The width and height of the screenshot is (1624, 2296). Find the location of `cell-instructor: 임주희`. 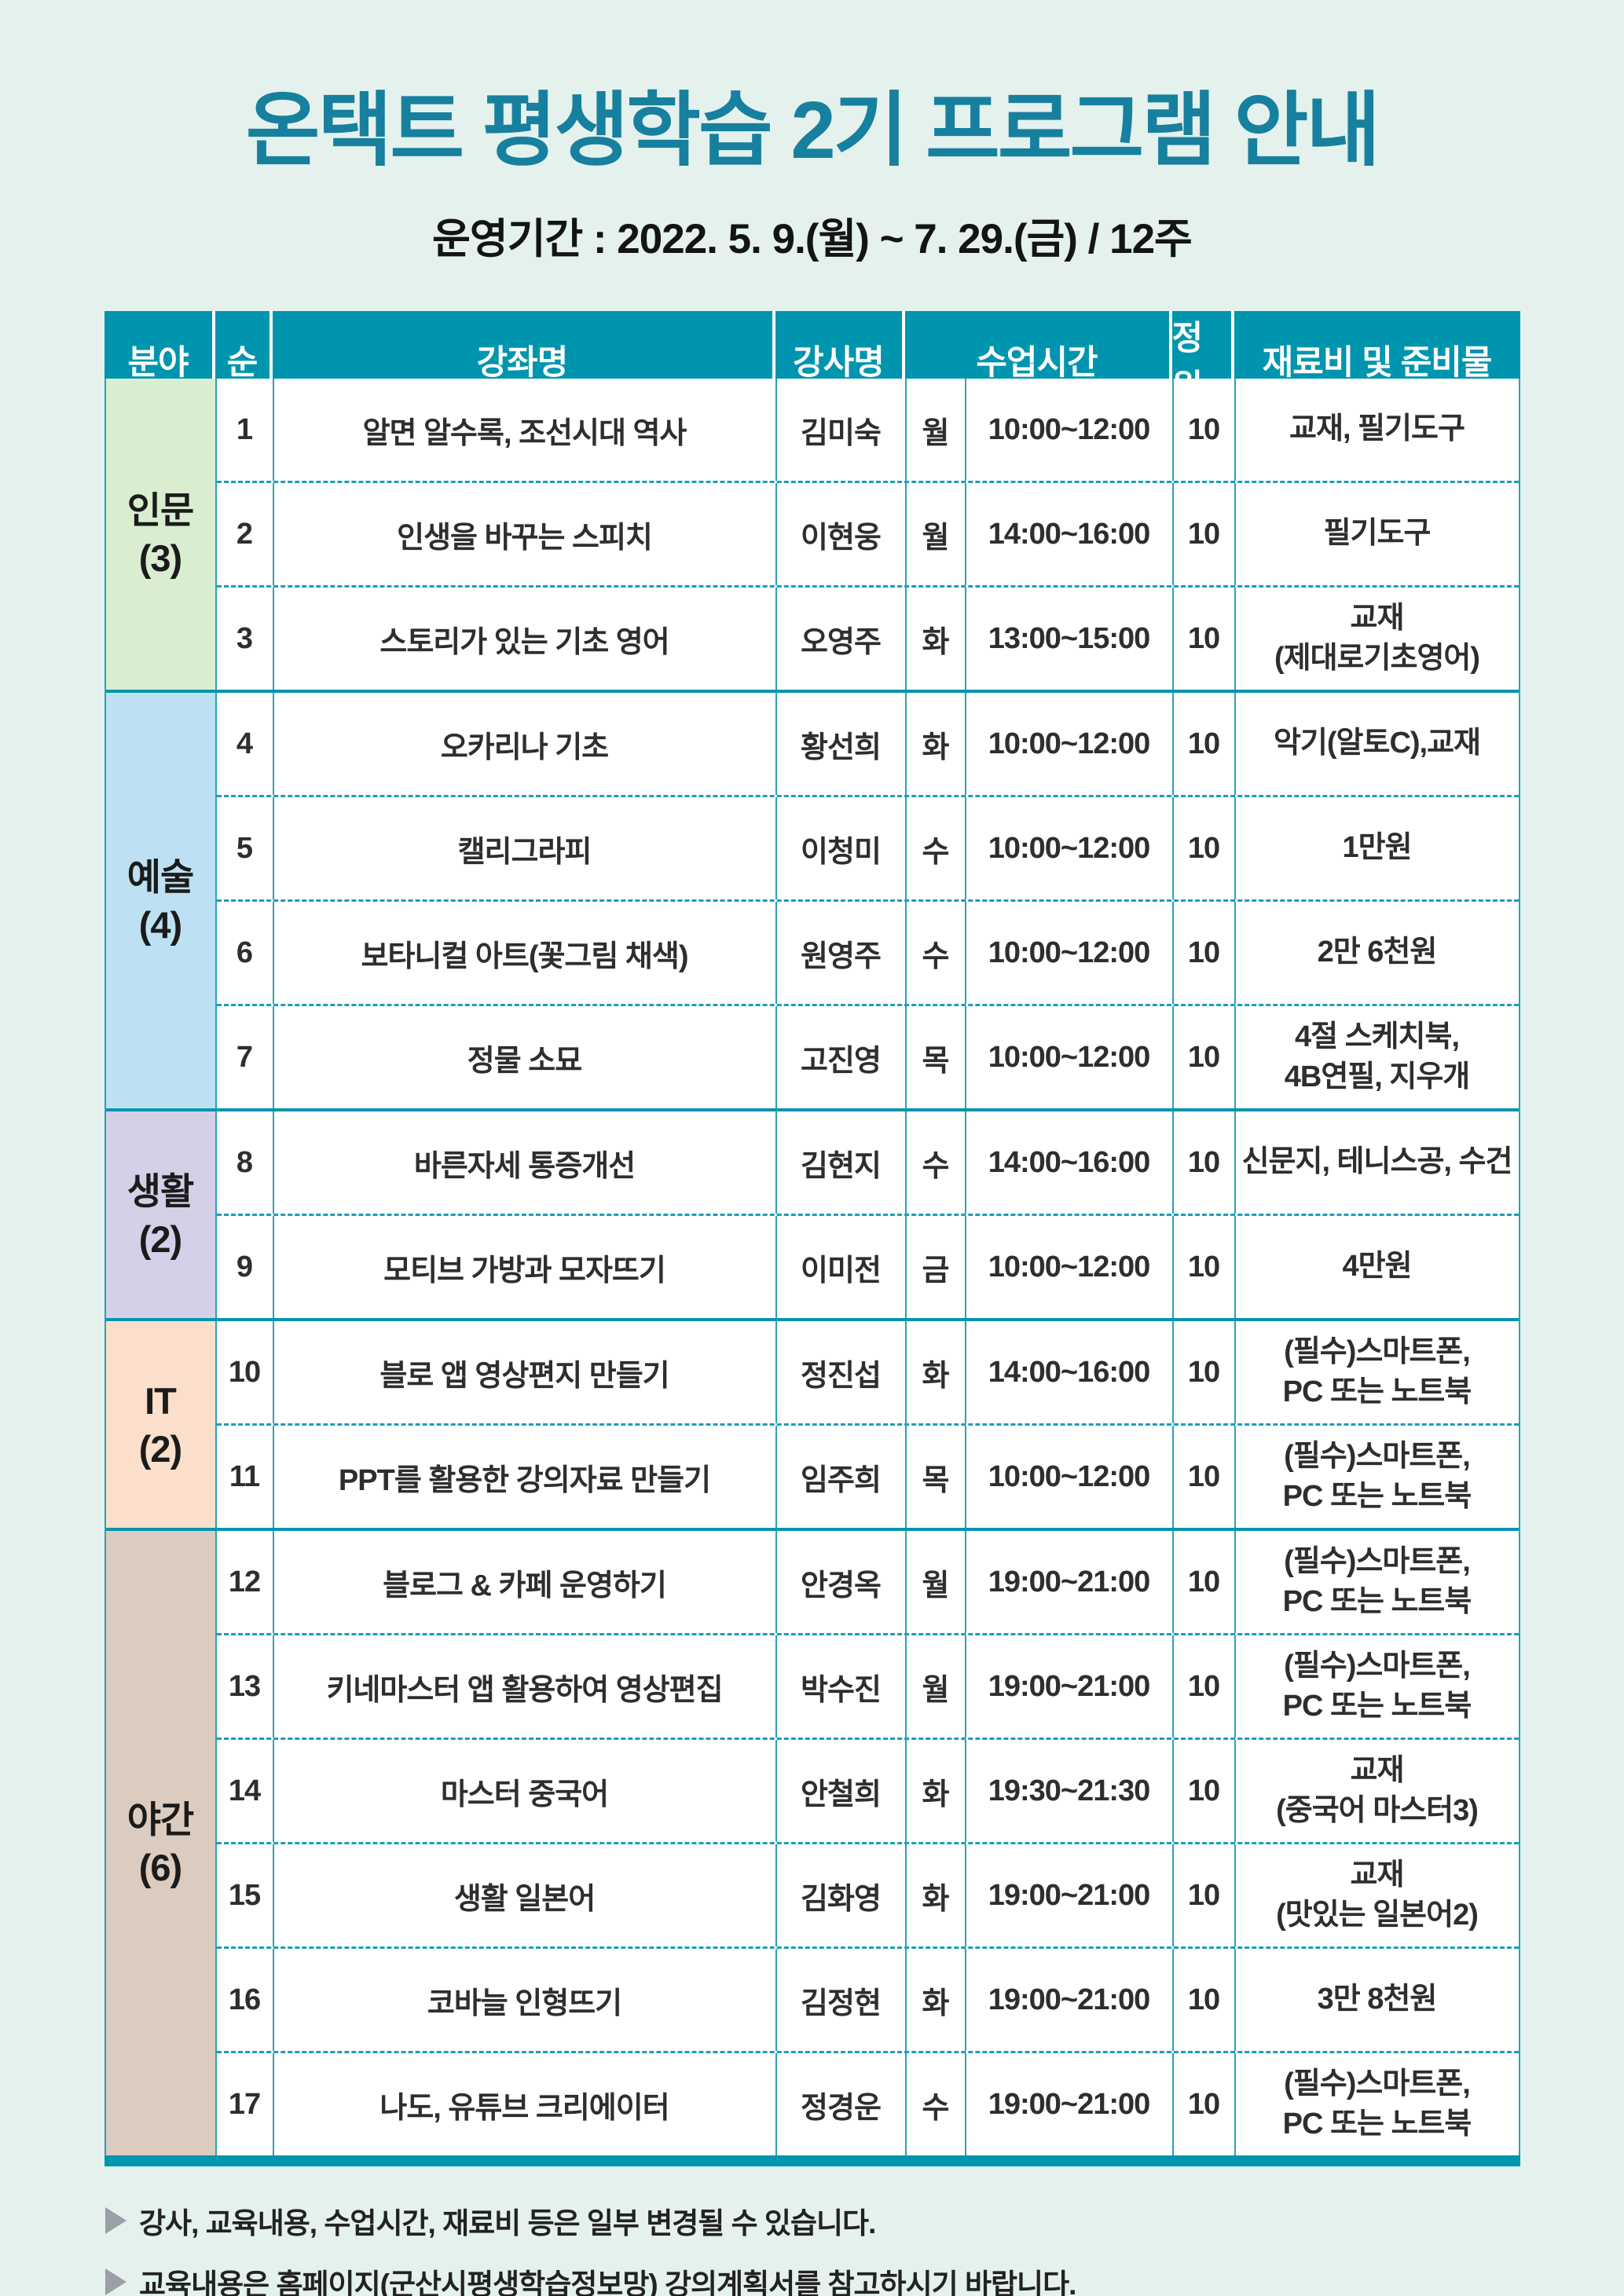

cell-instructor: 임주희 is located at coordinates (842, 1477).